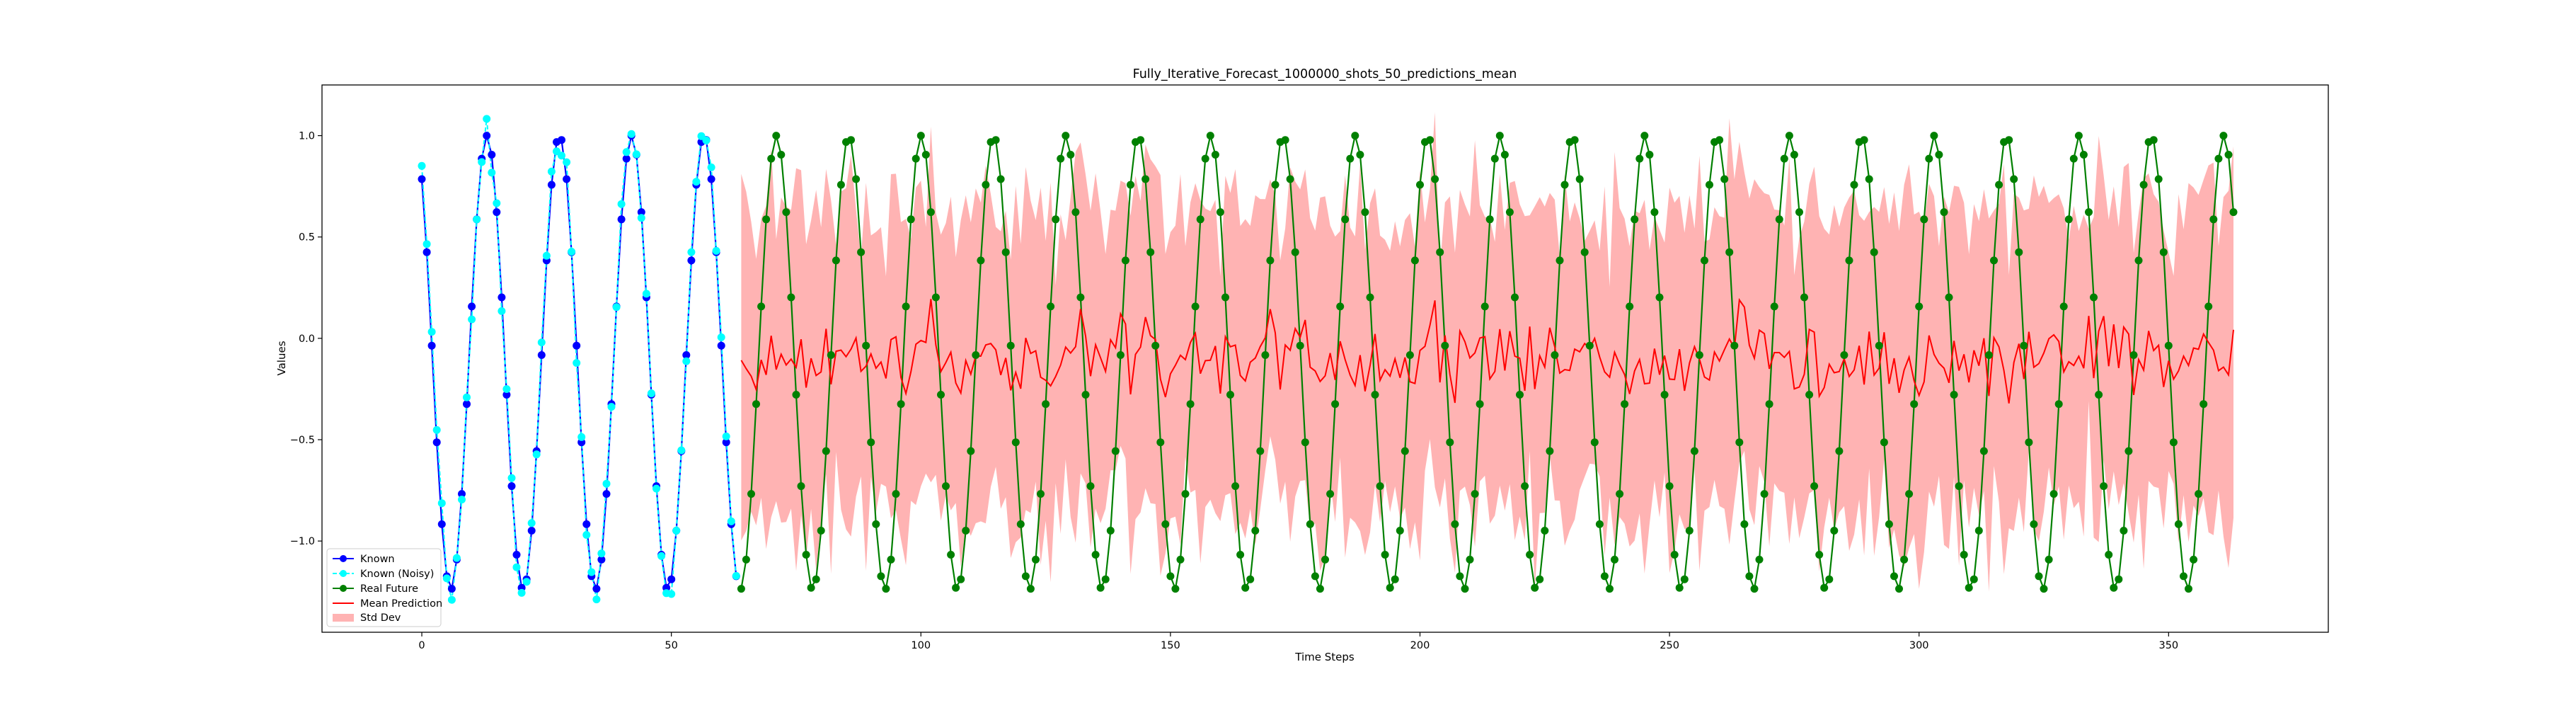  What do you see at coordinates (579, 359) in the screenshot?
I see `known-noisy-line` at bounding box center [579, 359].